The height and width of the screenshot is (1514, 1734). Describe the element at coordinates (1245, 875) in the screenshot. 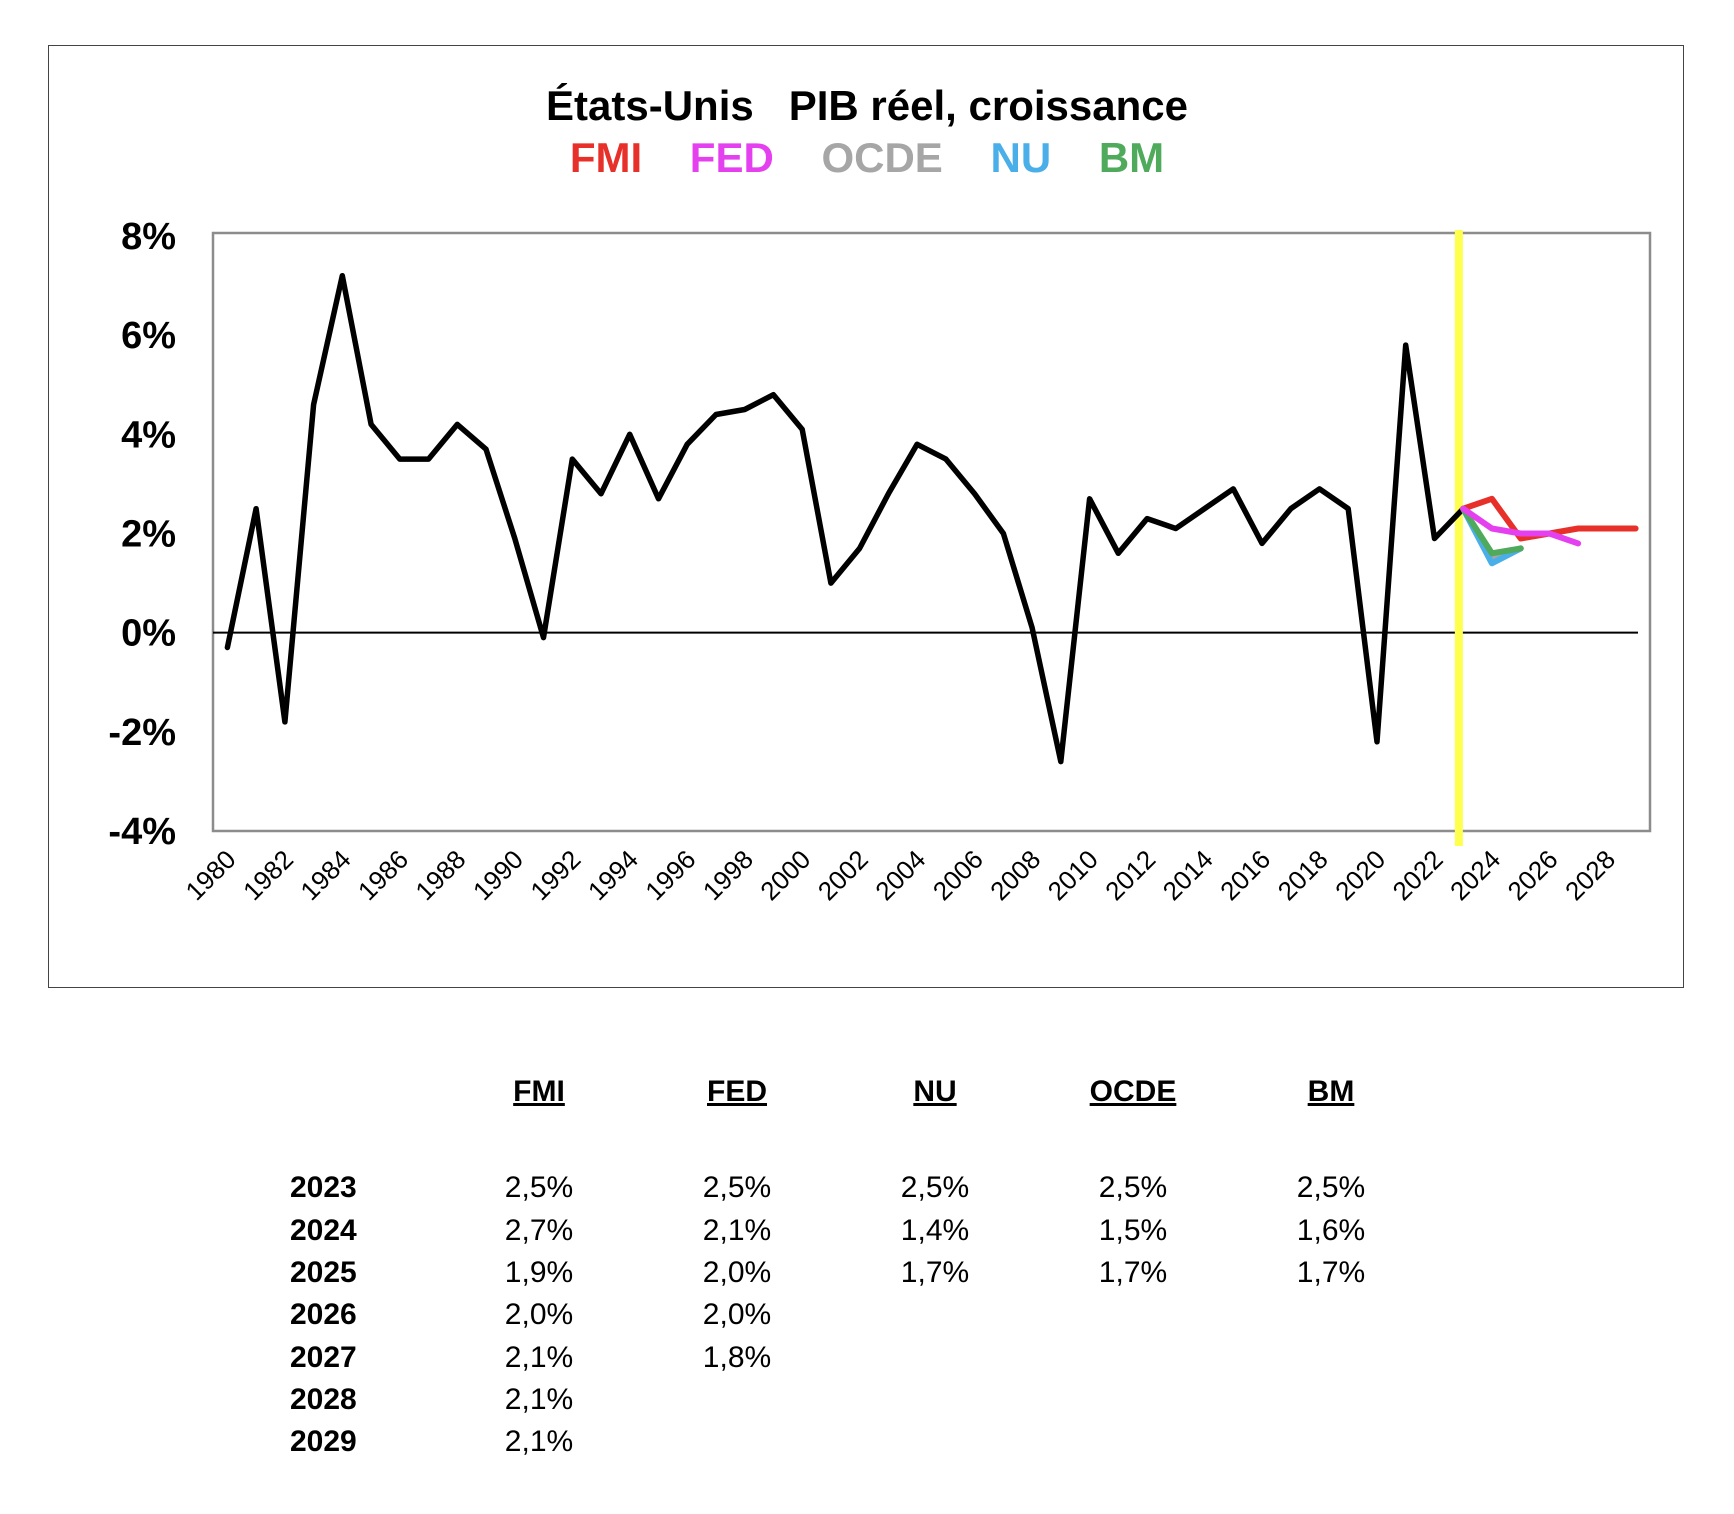

I see `x-tick-label: 2016` at that location.